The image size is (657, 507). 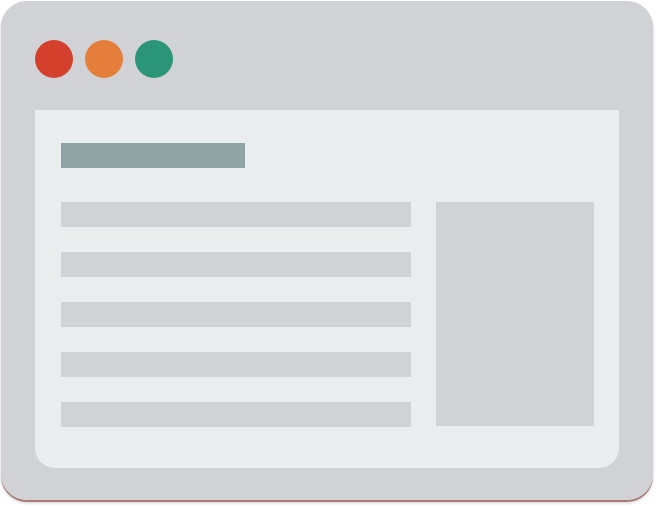 What do you see at coordinates (104, 59) in the screenshot?
I see `minimize-dot-icon` at bounding box center [104, 59].